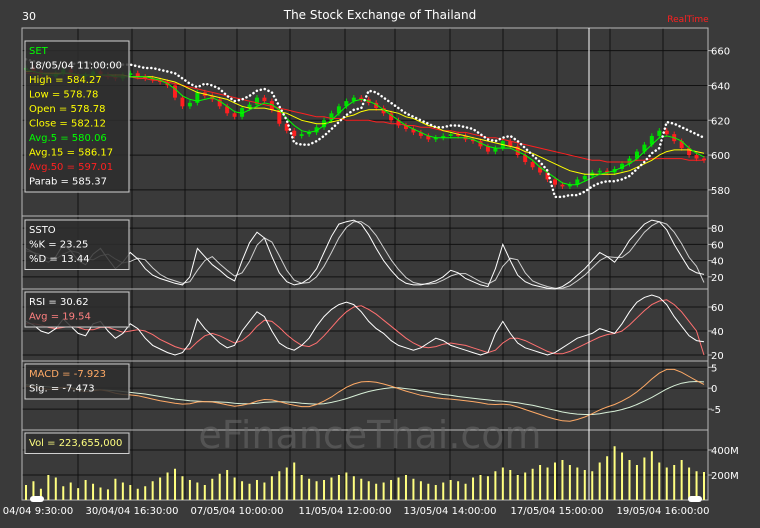 The height and width of the screenshot is (528, 760). I want to click on scroll-marker-left, so click(37, 499).